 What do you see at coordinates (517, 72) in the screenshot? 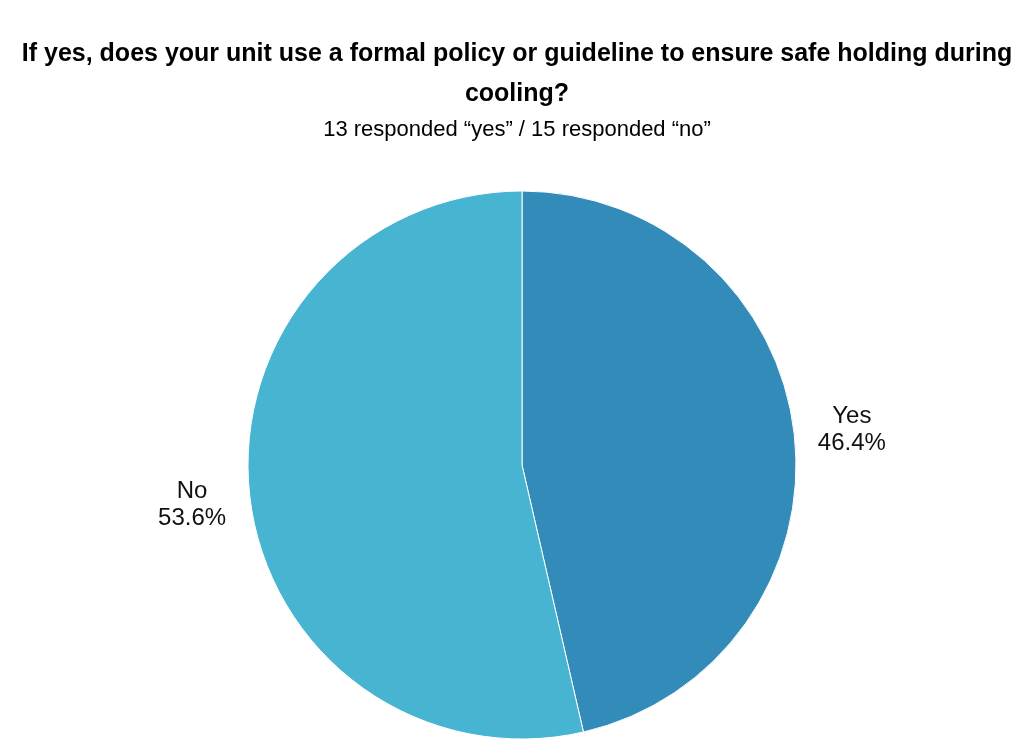
I see `chart-title: If yes, does your unit use a formal policy or guideline to ensure safe holding during cooling?` at bounding box center [517, 72].